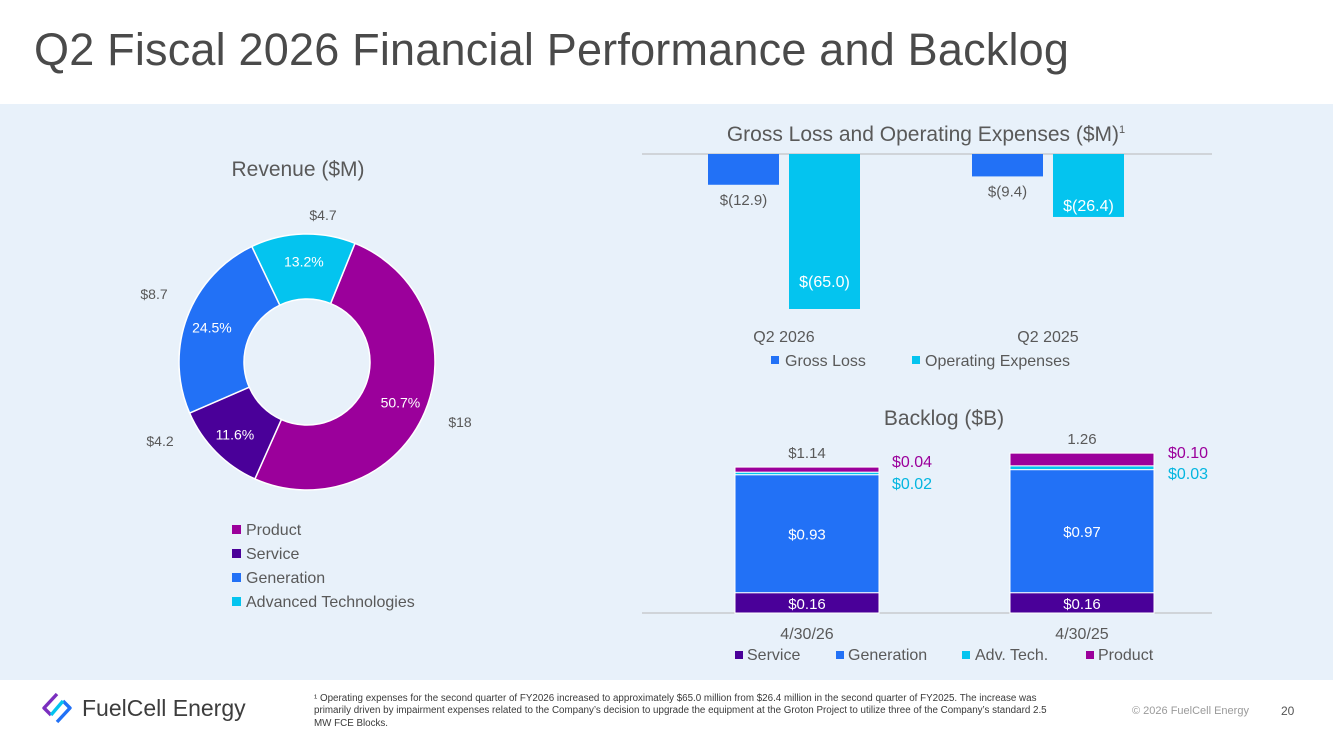 The image size is (1333, 749). I want to click on bar-label-gross-loss-q2-2026: $(12.9), so click(744, 200).